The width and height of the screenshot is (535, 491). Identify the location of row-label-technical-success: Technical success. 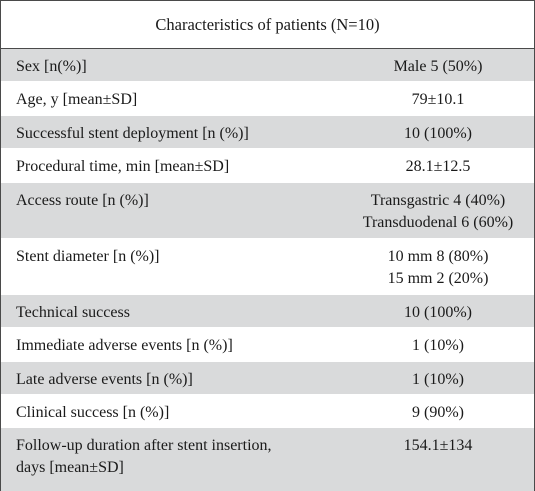
(73, 312).